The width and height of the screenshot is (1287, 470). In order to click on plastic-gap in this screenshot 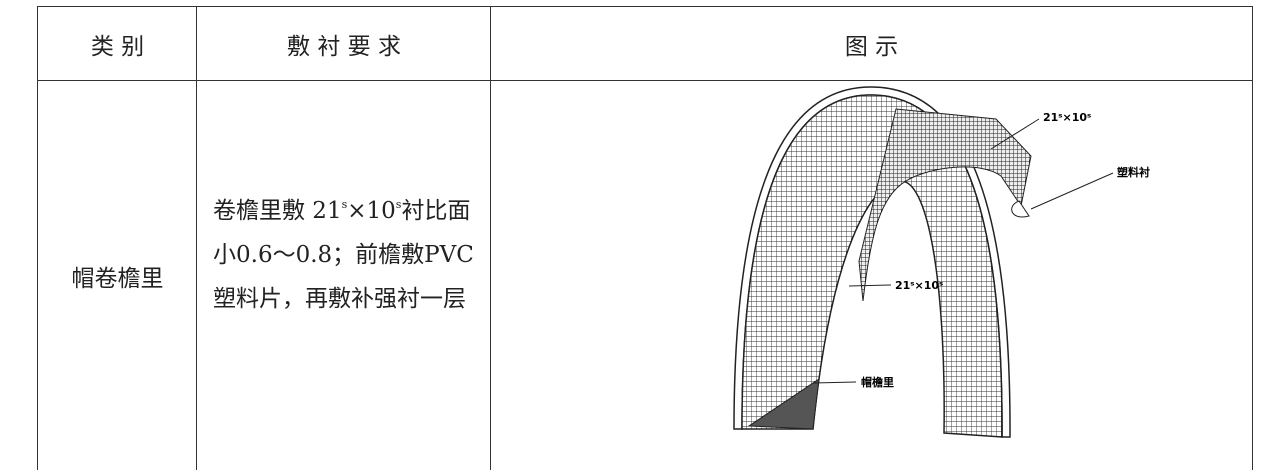, I will do `click(1020, 209)`.